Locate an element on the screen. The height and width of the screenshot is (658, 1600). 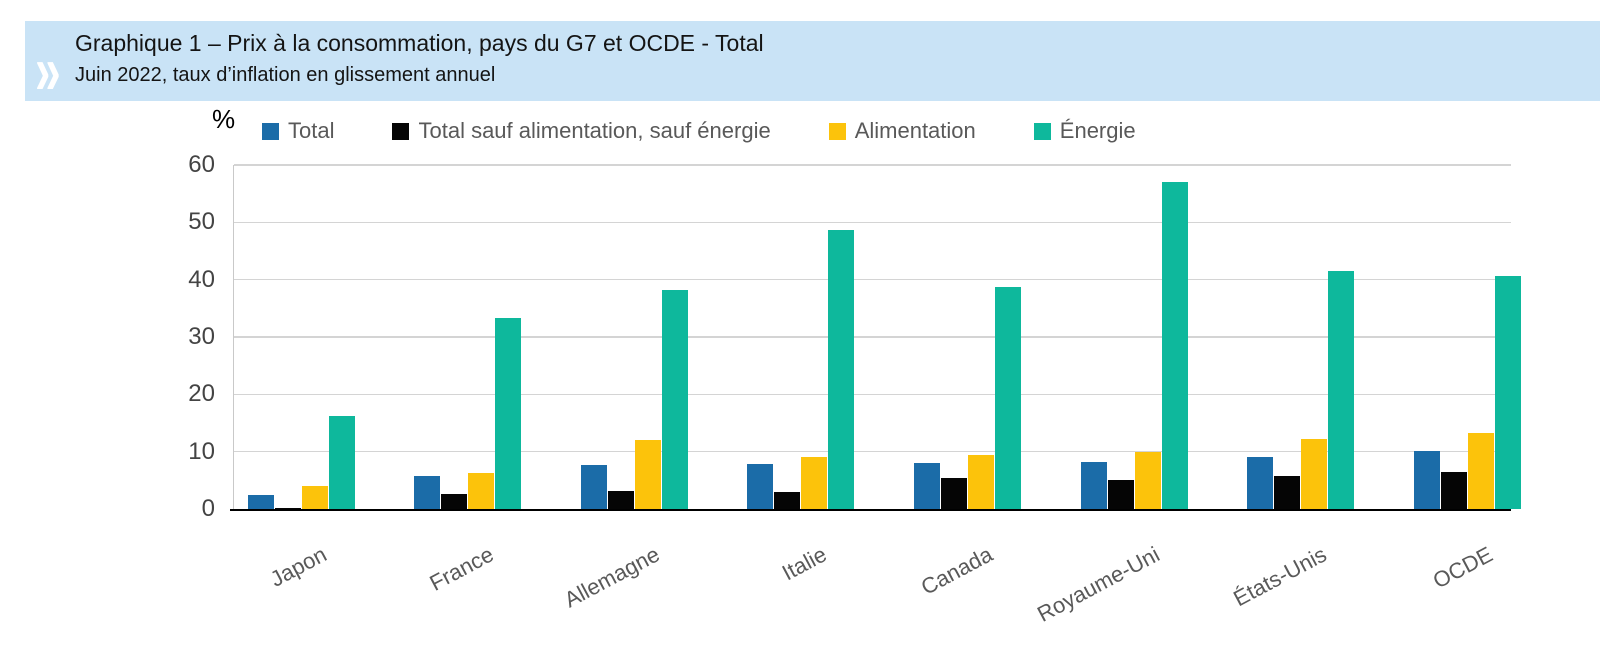
y-tick-label-20: 20 is located at coordinates (201, 394).